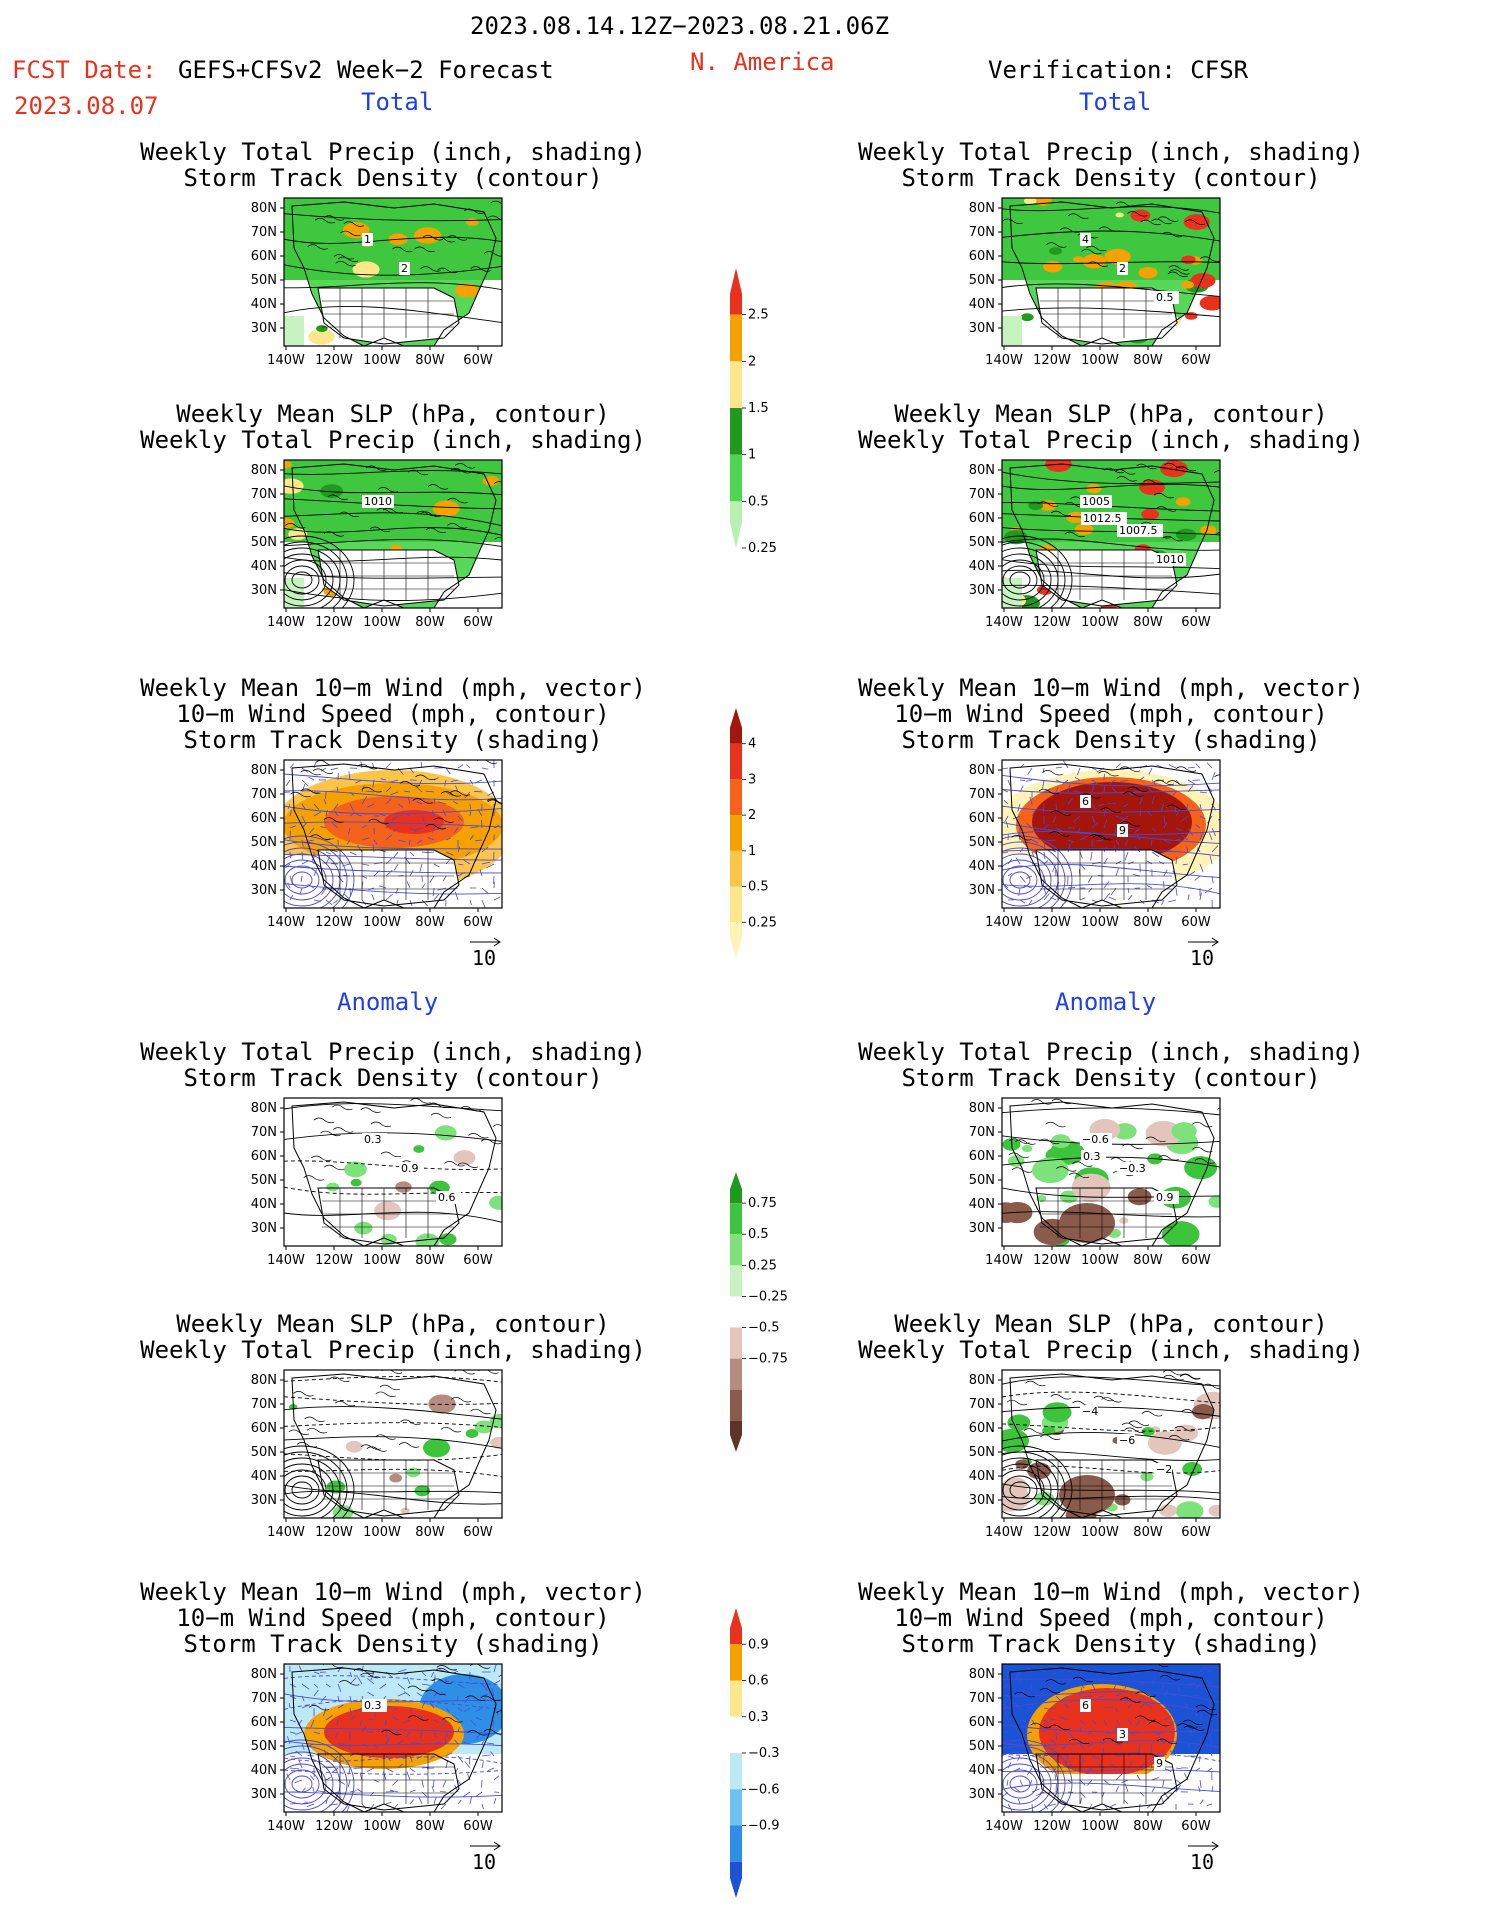  Describe the element at coordinates (758, 887) in the screenshot. I see `colorbar-label: 0.5` at that location.